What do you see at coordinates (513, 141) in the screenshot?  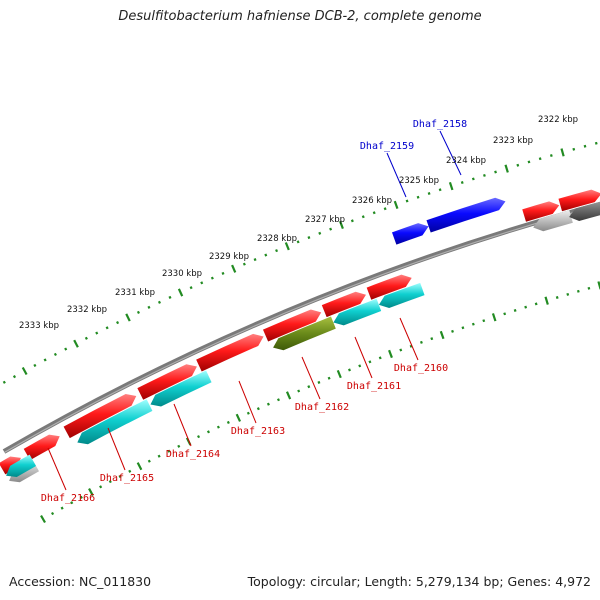 I see `scale-label: 2323 kbp` at bounding box center [513, 141].